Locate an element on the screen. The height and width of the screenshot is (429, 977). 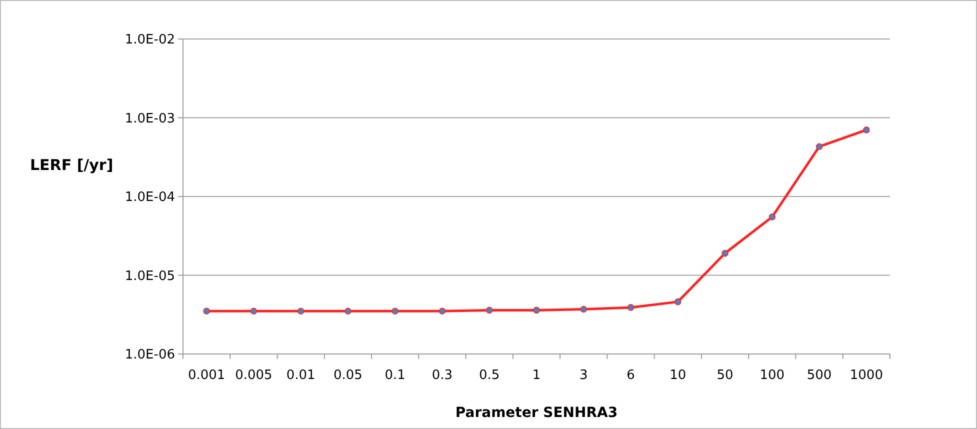
y-tick-label: 1.0E-03 is located at coordinates (149, 118).